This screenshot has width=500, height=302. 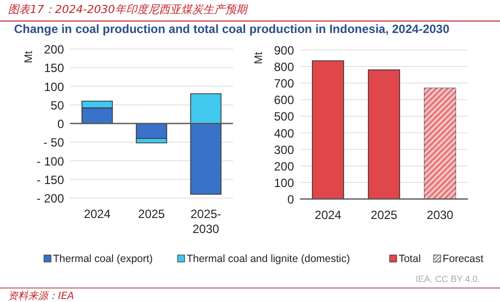 I want to click on x-tick-label: 2025- 2030, so click(x=206, y=221).